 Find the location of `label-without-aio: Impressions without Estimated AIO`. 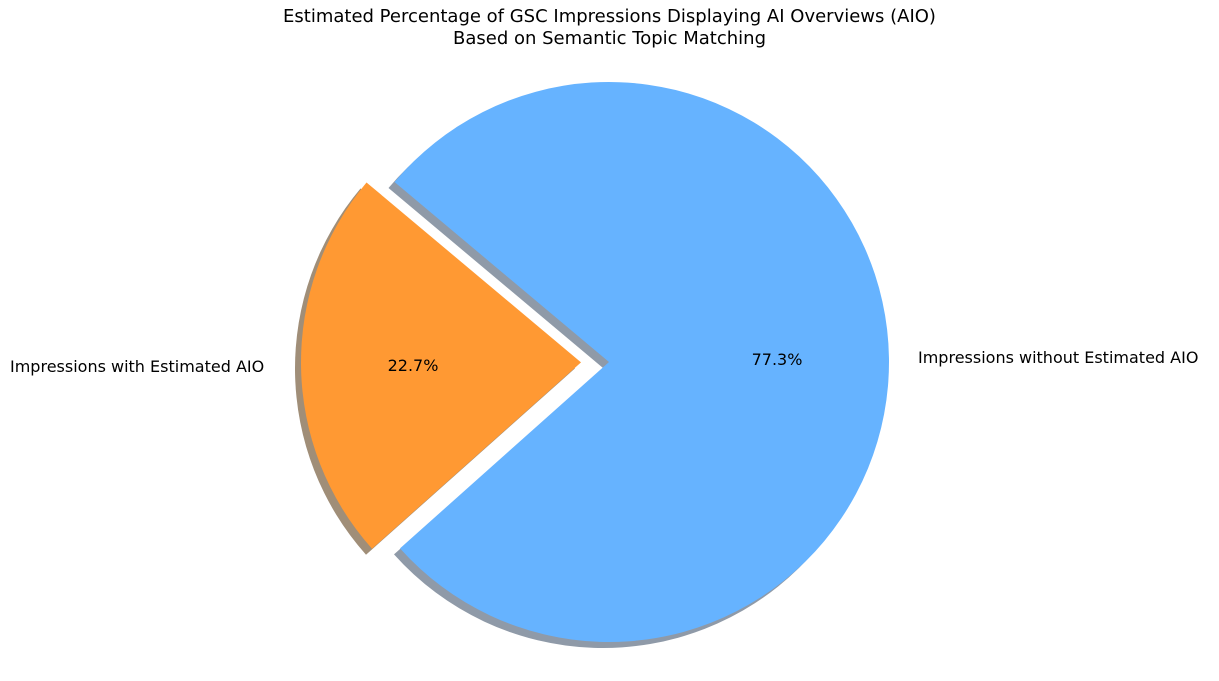

label-without-aio: Impressions without Estimated AIO is located at coordinates (1058, 357).